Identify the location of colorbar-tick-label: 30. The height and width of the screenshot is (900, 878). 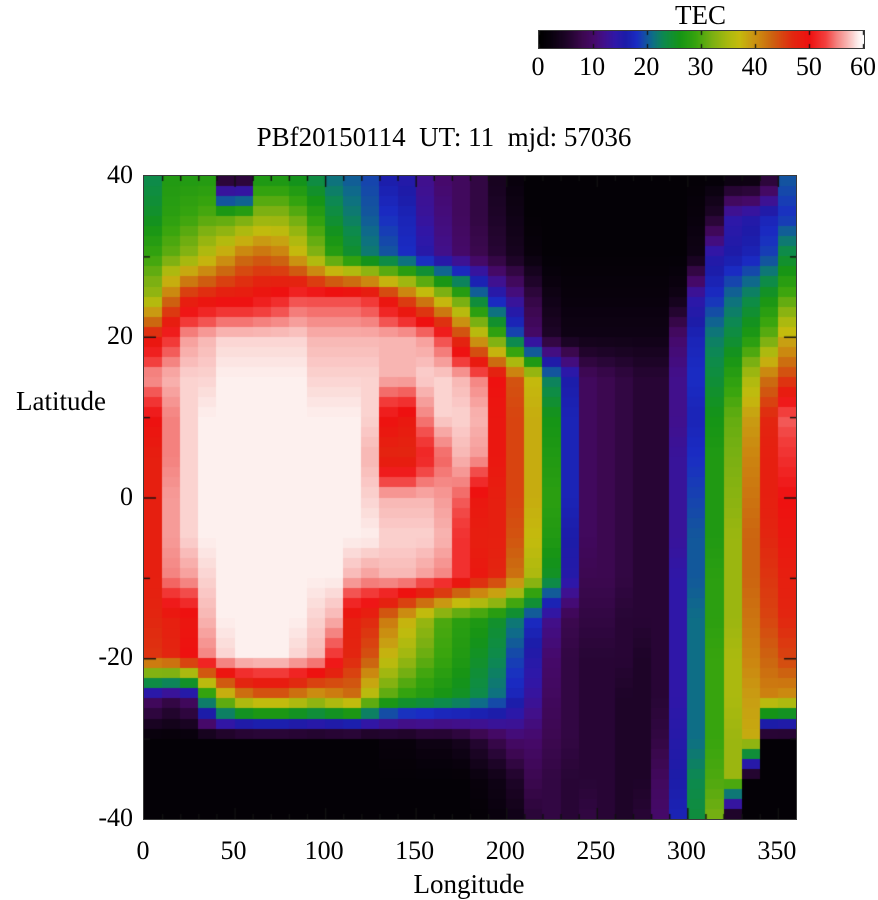
(700, 66).